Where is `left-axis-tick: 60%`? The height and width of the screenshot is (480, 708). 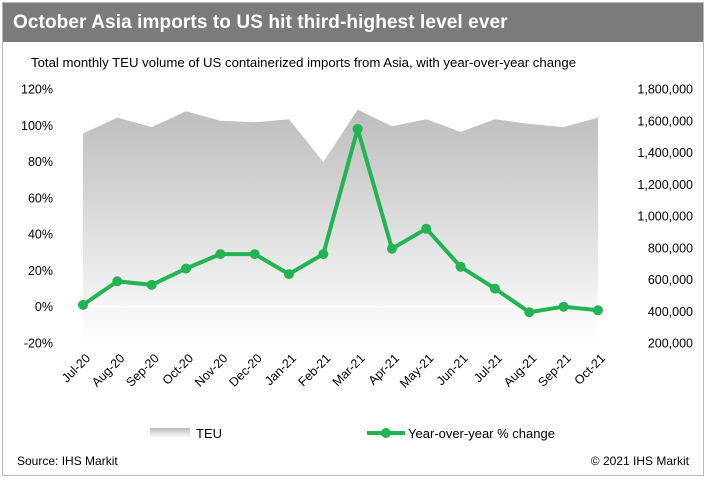
left-axis-tick: 60% is located at coordinates (40, 198).